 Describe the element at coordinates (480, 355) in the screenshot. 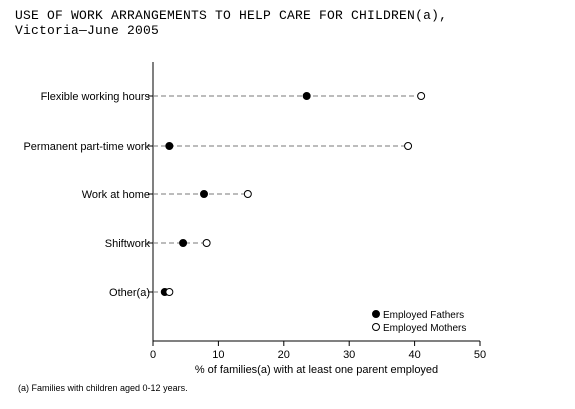

I see `x-tick-label: 50` at that location.